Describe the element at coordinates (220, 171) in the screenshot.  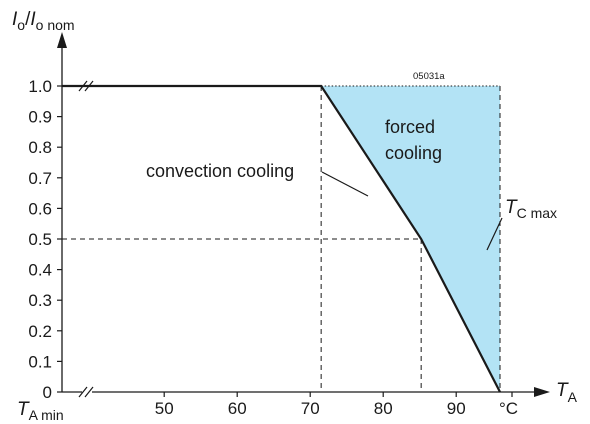
I see `convection-cooling-label: convection cooling` at that location.